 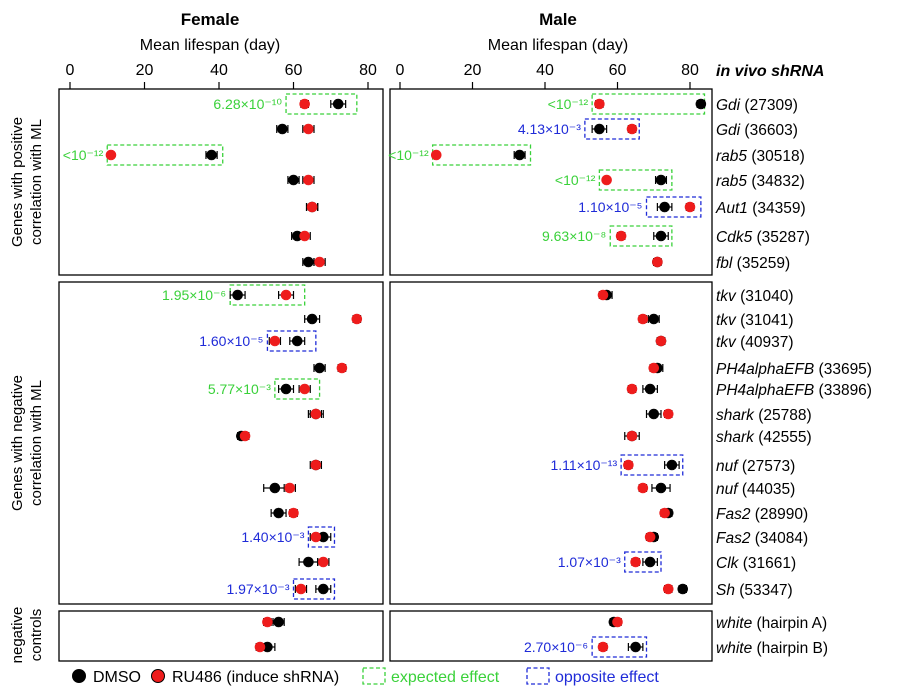 What do you see at coordinates (734, 648) in the screenshot?
I see `gene-name: white` at bounding box center [734, 648].